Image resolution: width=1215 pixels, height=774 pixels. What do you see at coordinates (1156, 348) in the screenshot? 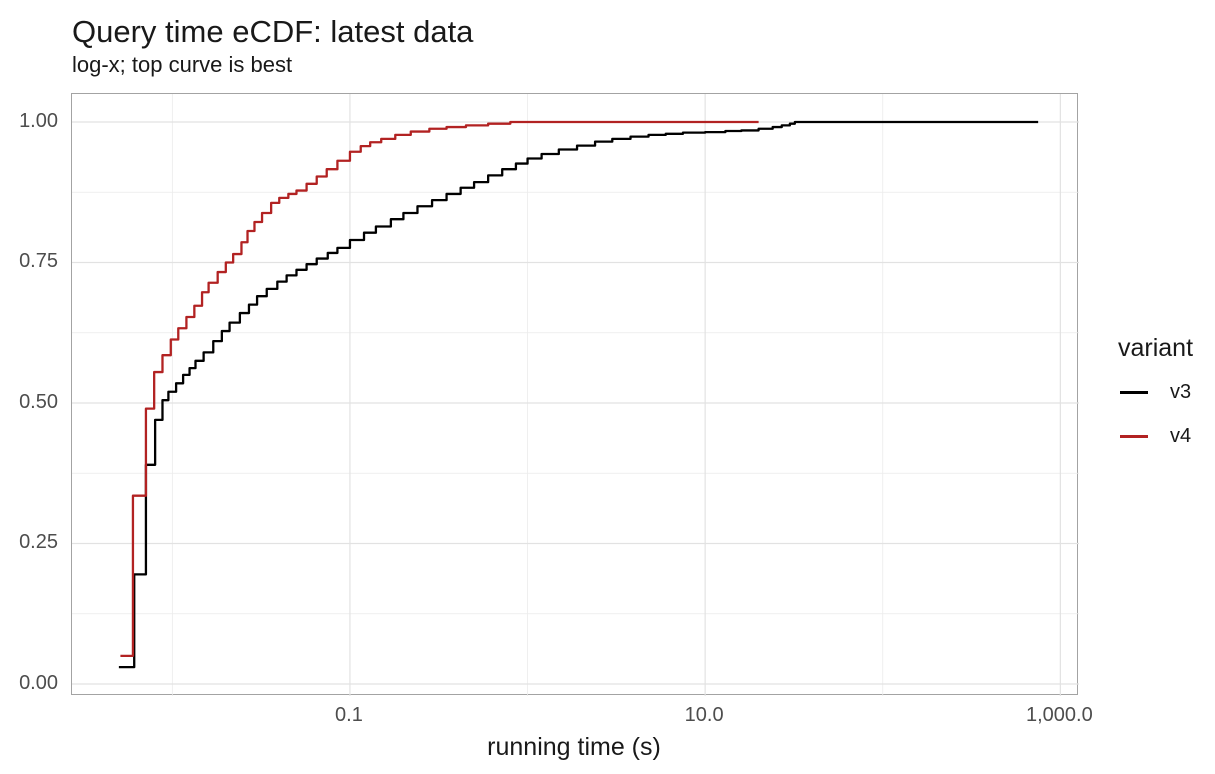
I see `legend-title: variant` at bounding box center [1156, 348].